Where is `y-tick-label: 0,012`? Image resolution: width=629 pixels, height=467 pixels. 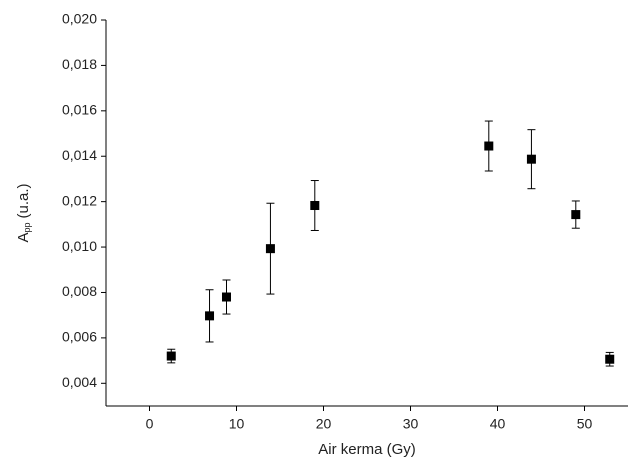
y-tick-label: 0,012 is located at coordinates (79, 200).